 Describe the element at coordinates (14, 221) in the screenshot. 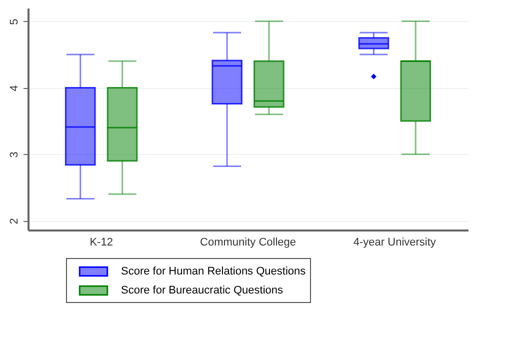

I see `y-tick-label: 2` at that location.